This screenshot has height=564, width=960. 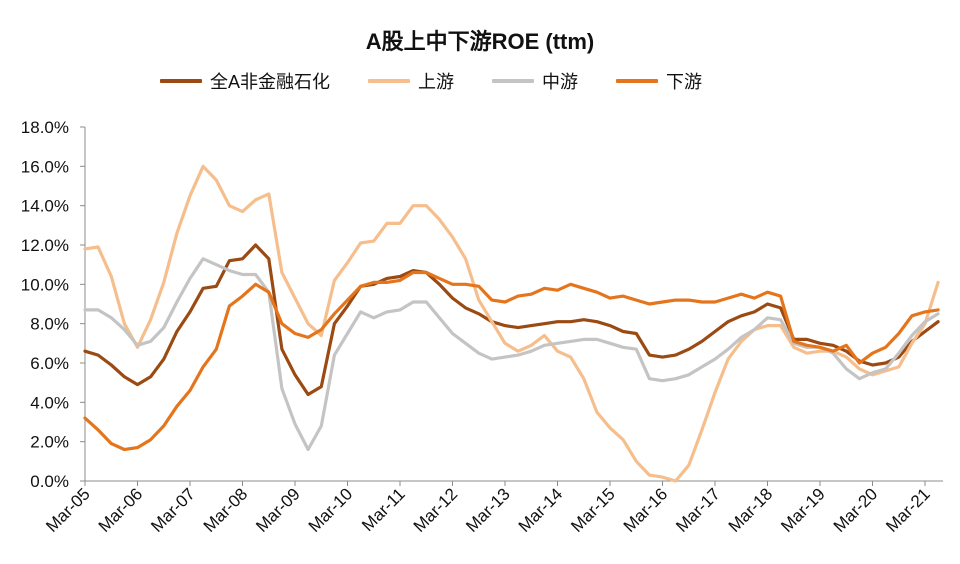 I want to click on chart-legend: 全A非金融石化 上游 中游 下游, so click(x=450, y=81).